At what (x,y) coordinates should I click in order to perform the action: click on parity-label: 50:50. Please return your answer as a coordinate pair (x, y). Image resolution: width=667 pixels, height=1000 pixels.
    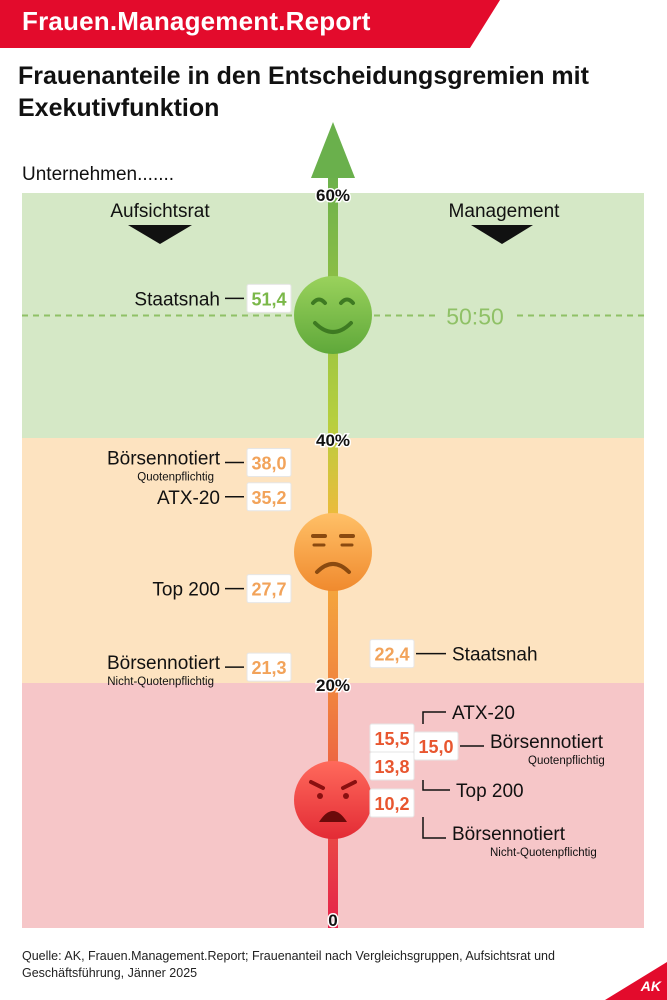
    Looking at the image, I should click on (475, 317).